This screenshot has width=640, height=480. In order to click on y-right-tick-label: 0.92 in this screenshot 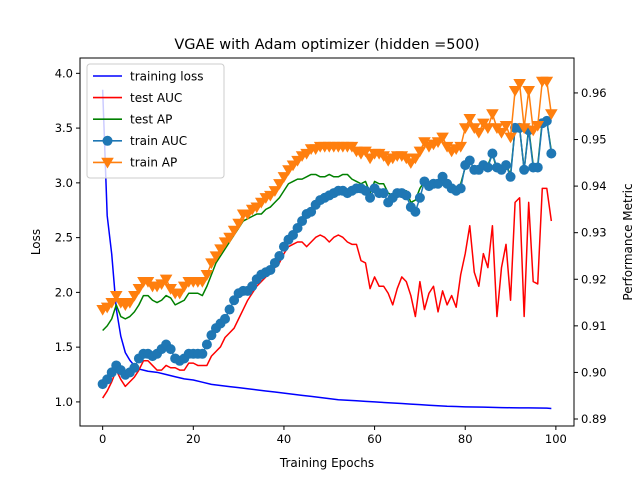, I will do `click(594, 279)`.